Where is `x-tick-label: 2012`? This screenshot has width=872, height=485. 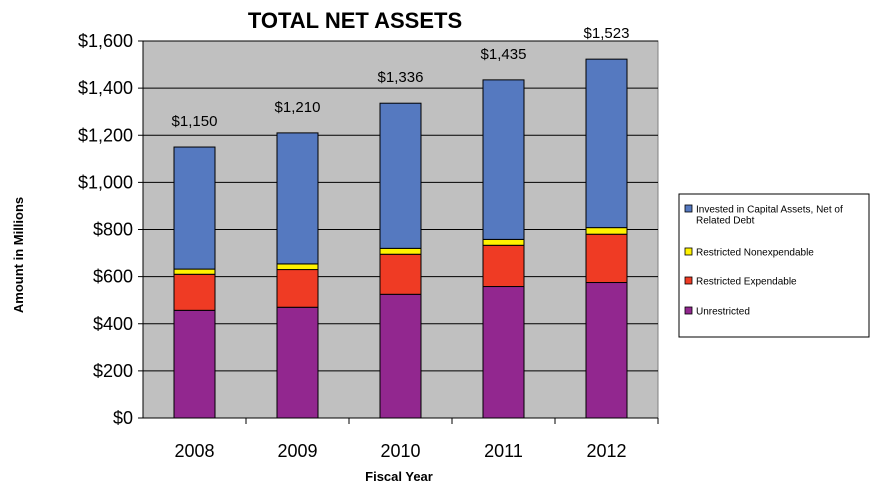 x-tick-label: 2012 is located at coordinates (606, 451).